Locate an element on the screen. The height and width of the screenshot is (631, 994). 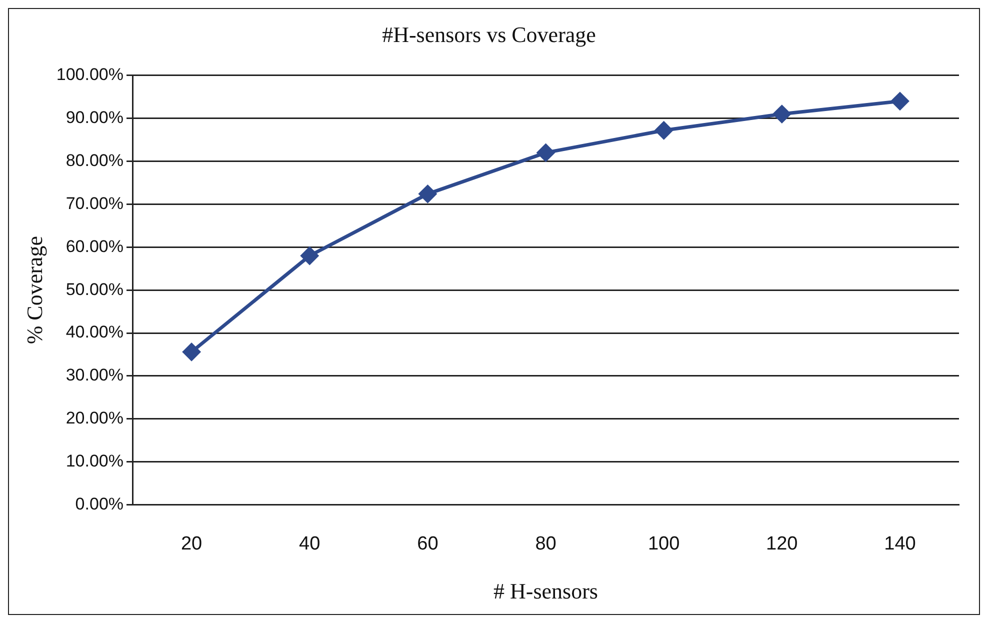
y-tick-label: 100.00% is located at coordinates (90, 74).